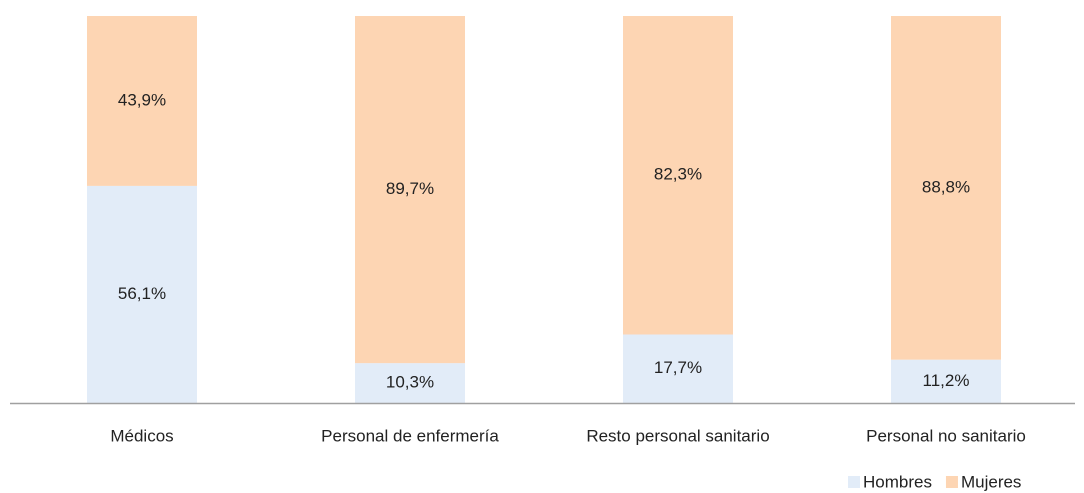 The height and width of the screenshot is (493, 1084). I want to click on value-label: 10,3%, so click(410, 382).